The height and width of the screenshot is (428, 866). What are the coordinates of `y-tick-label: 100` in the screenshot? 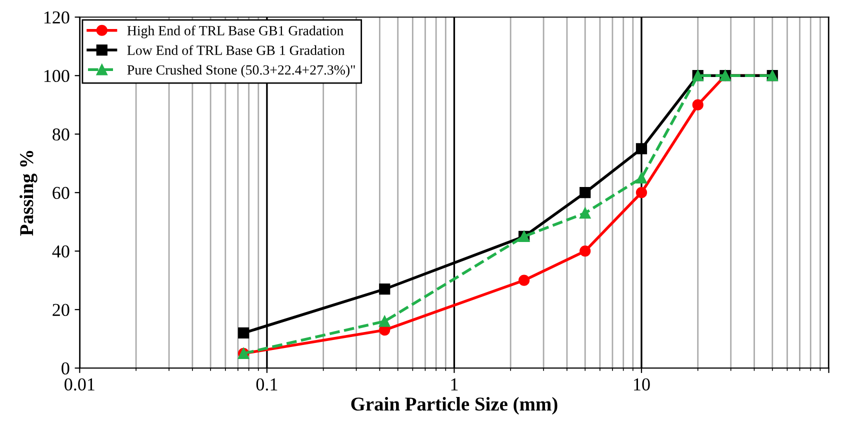 It's located at (57, 76).